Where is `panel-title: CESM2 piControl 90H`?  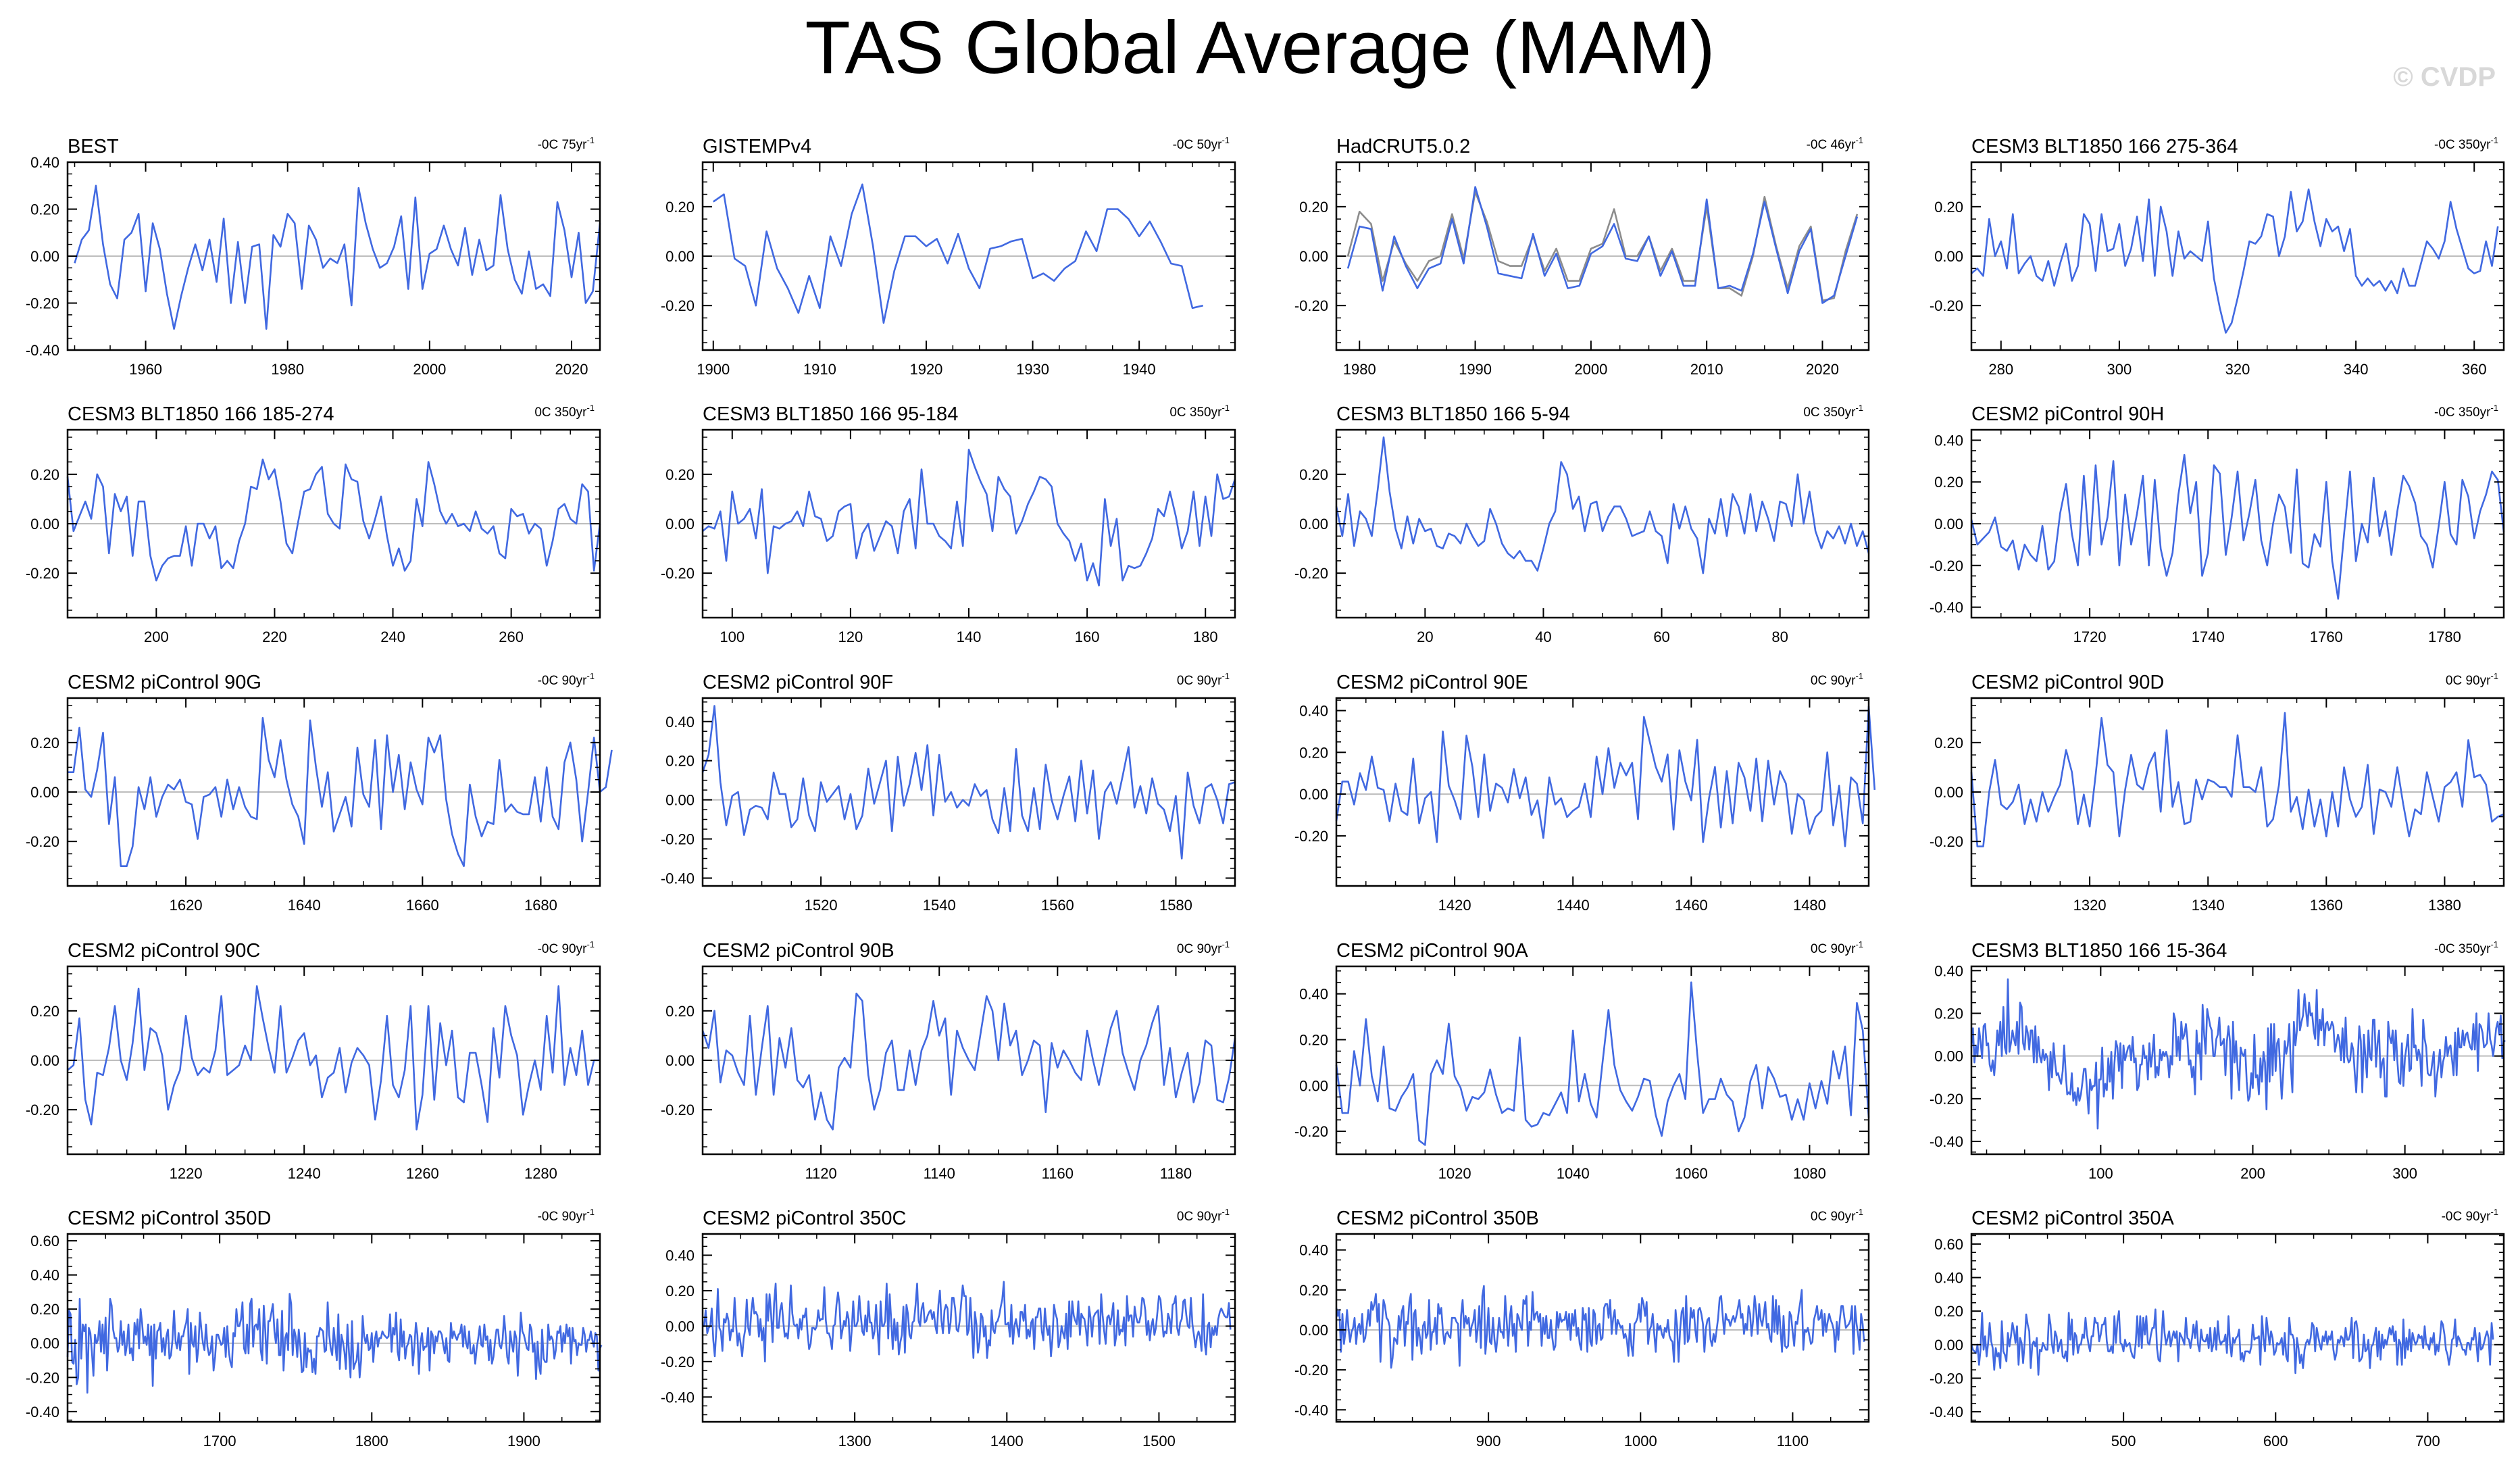
panel-title: CESM2 piControl 90H is located at coordinates (2068, 414).